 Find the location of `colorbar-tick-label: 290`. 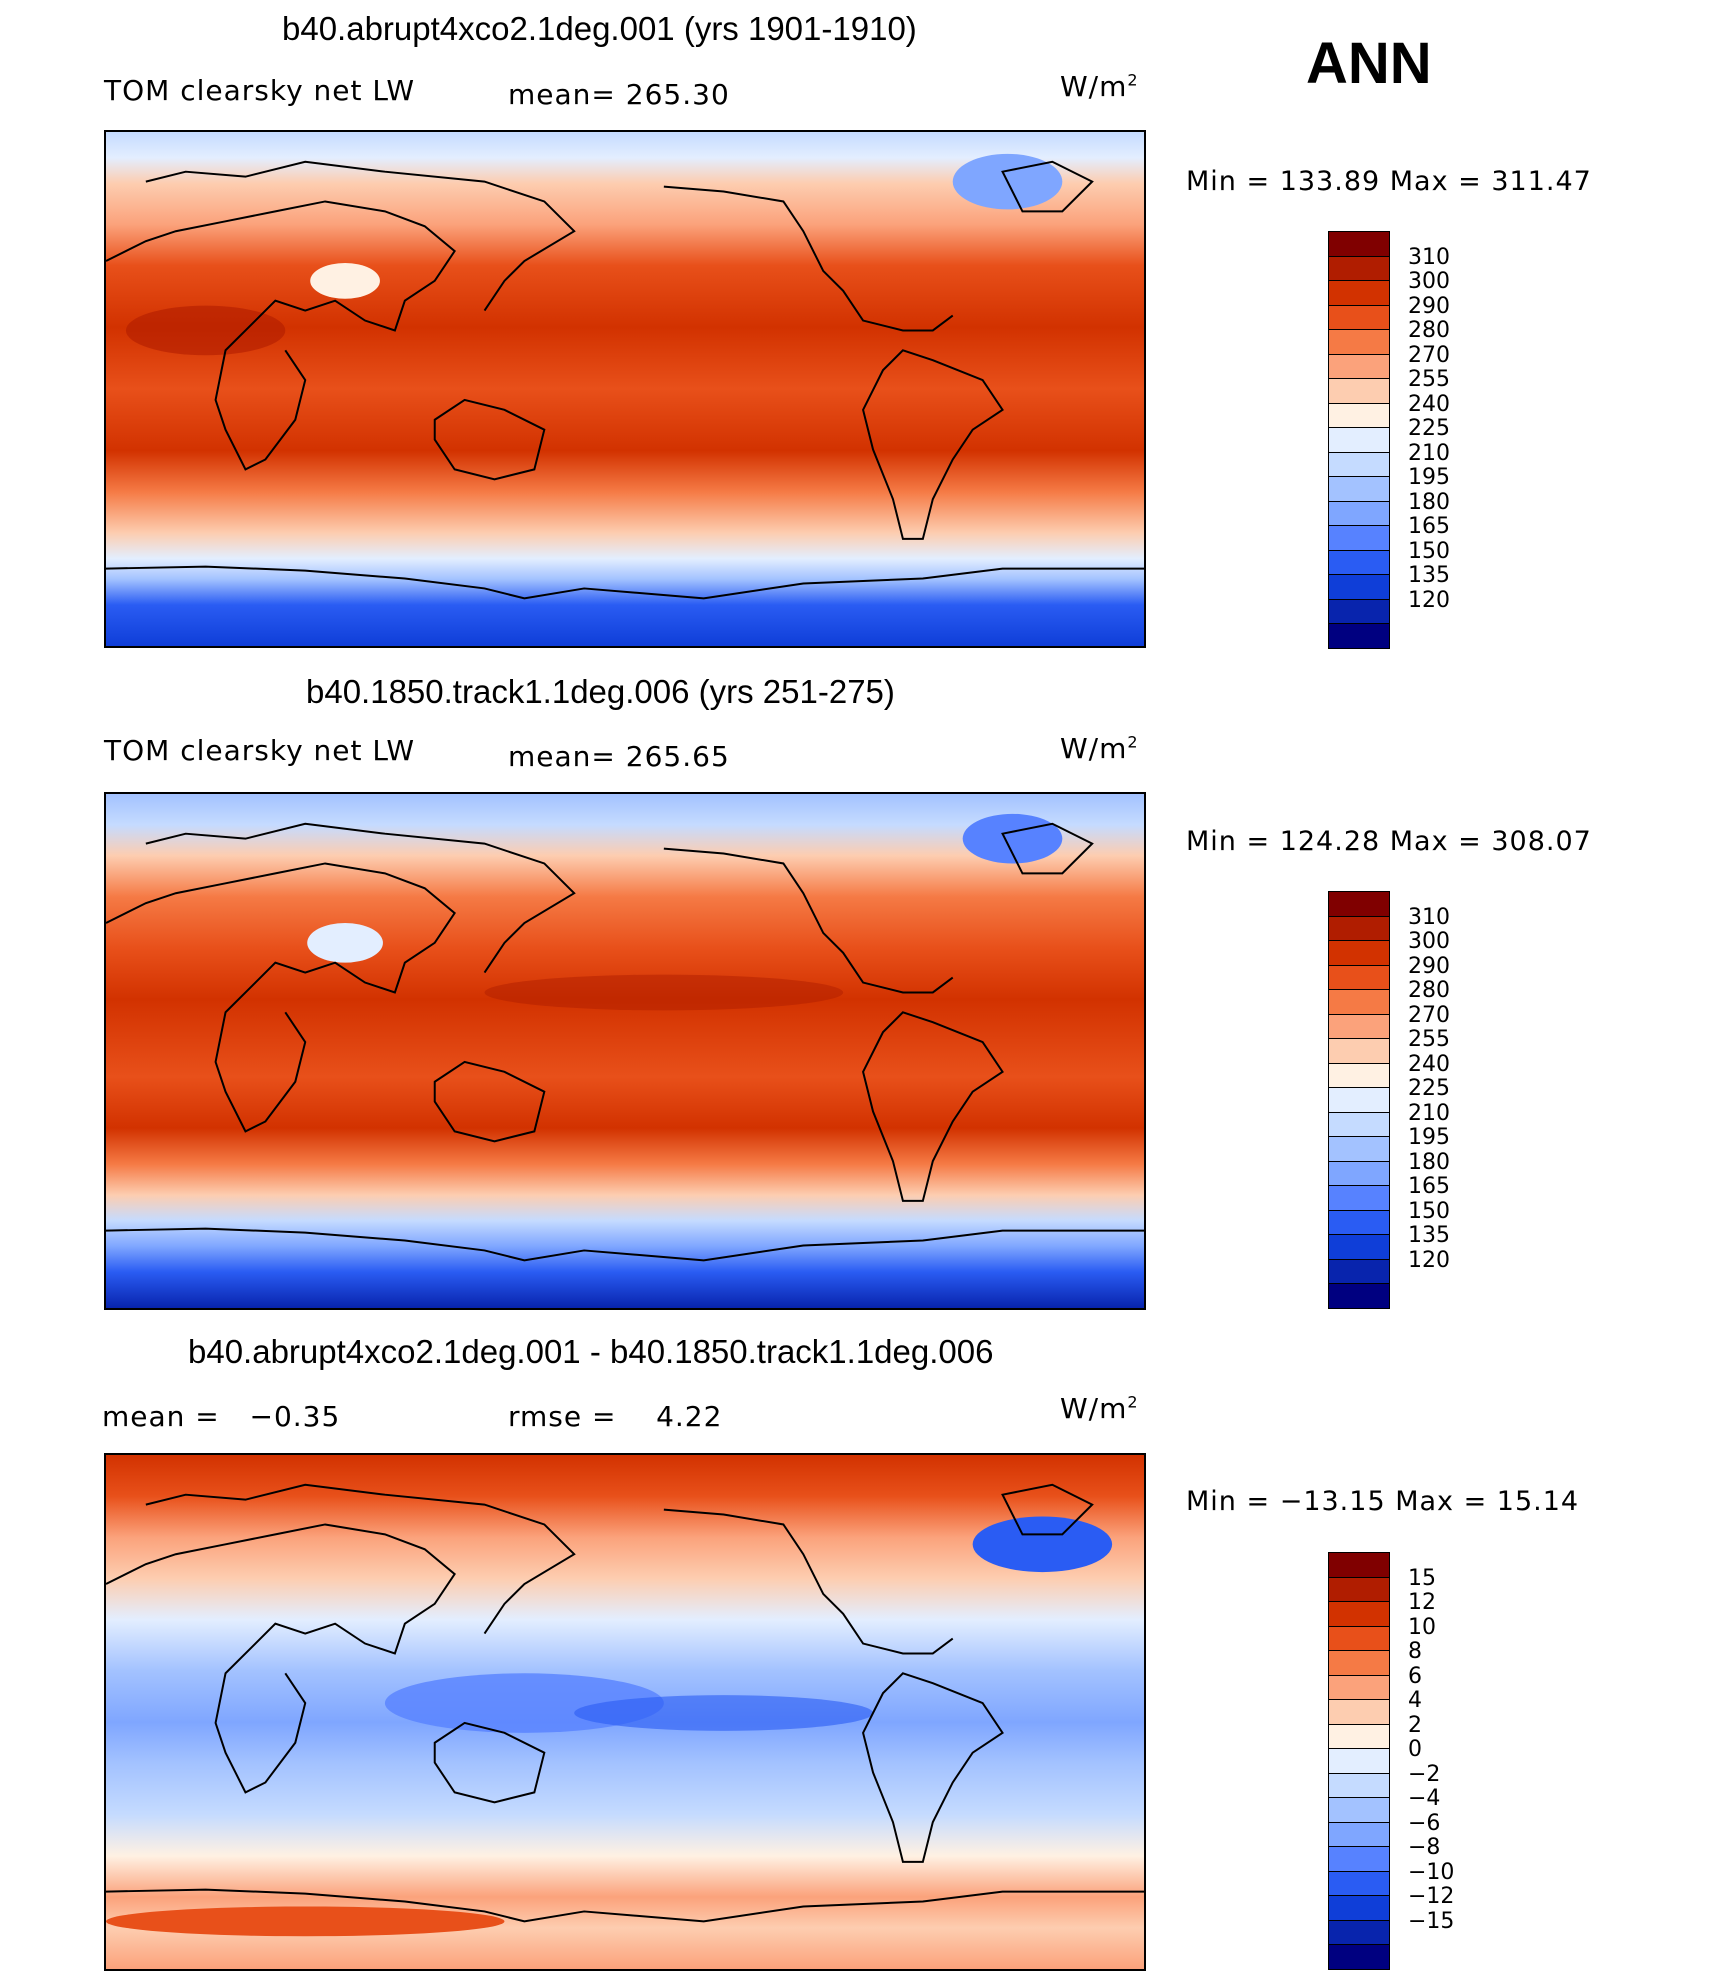

colorbar-tick-label: 290 is located at coordinates (1429, 966).